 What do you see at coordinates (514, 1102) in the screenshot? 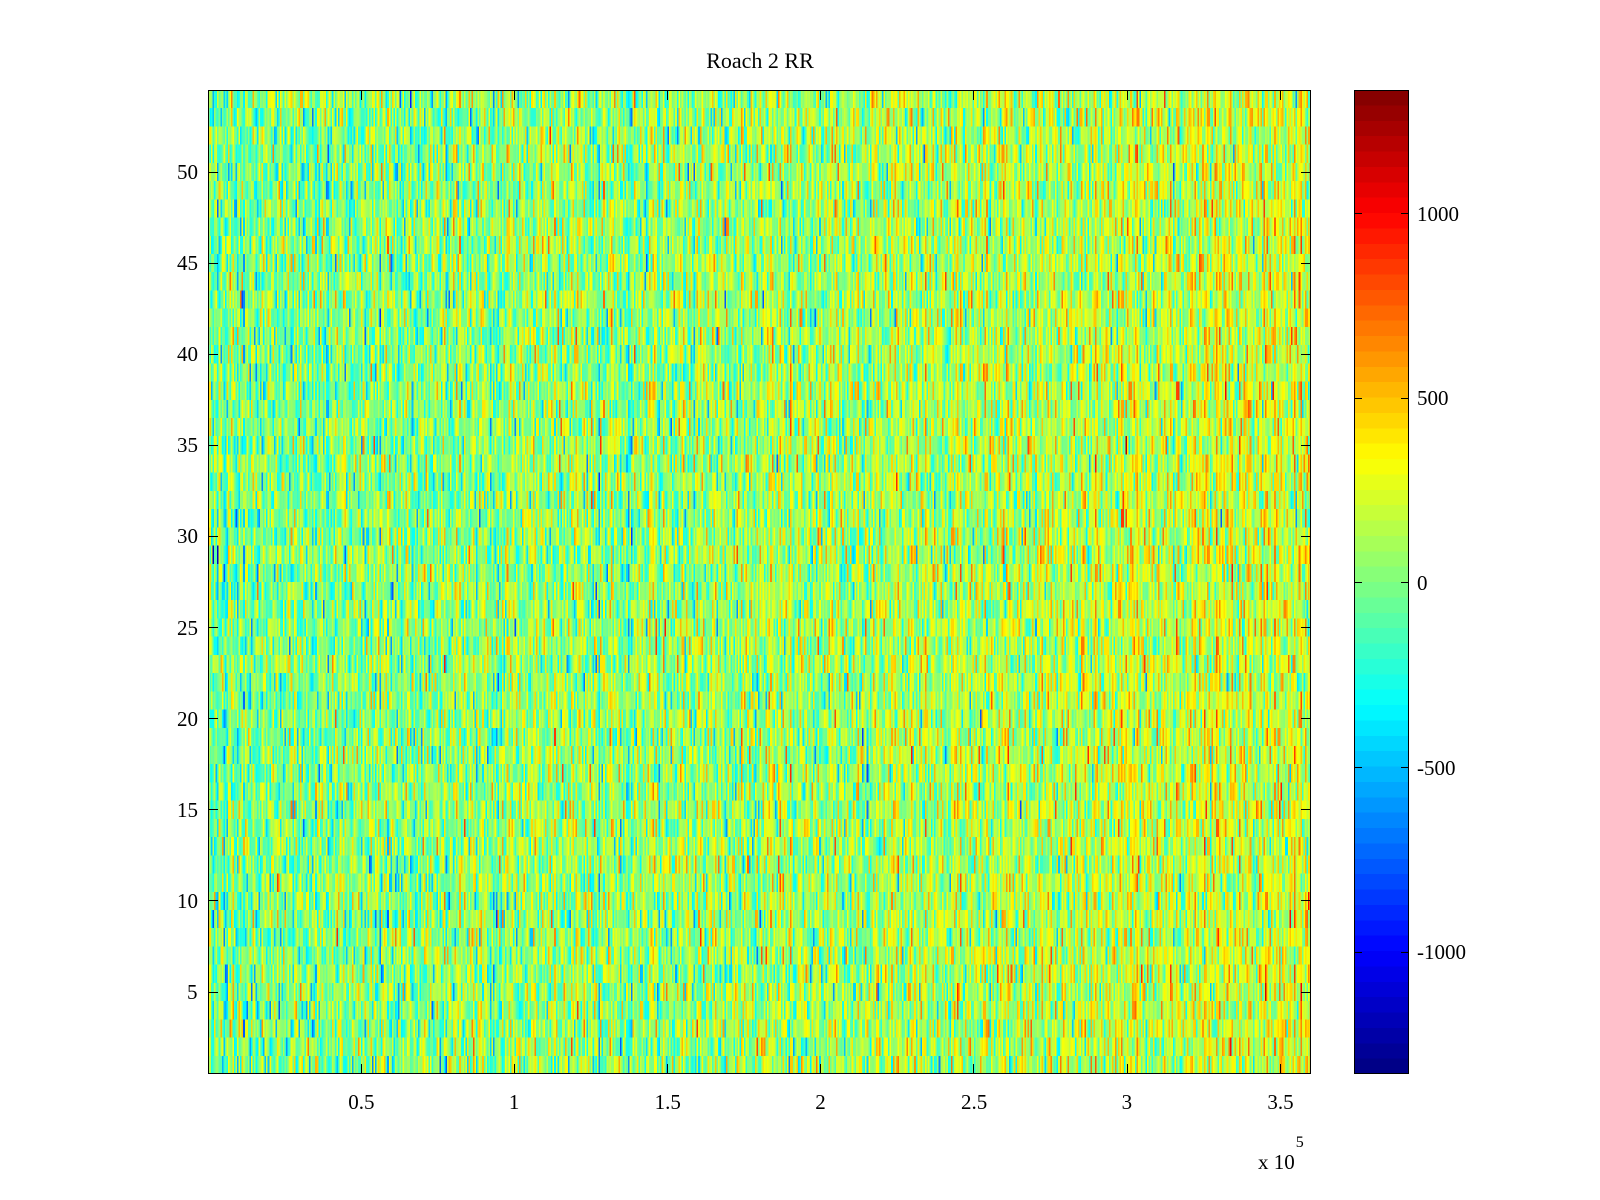
I see `x-tick-label: 1` at bounding box center [514, 1102].